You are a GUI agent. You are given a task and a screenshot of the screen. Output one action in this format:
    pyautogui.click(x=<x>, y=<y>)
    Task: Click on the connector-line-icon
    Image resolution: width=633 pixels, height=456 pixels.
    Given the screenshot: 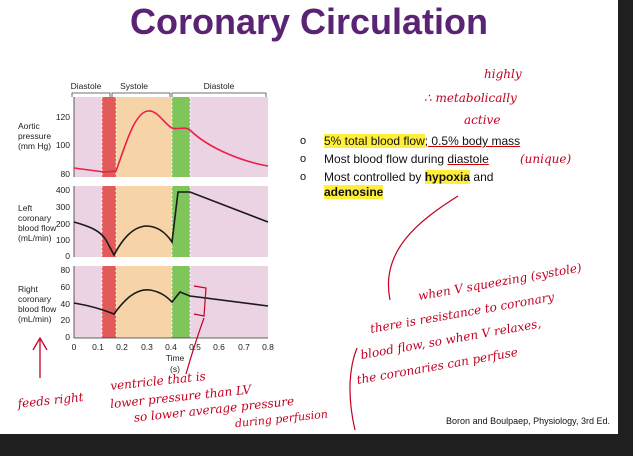 What is the action you would take?
    pyautogui.click(x=195, y=346)
    